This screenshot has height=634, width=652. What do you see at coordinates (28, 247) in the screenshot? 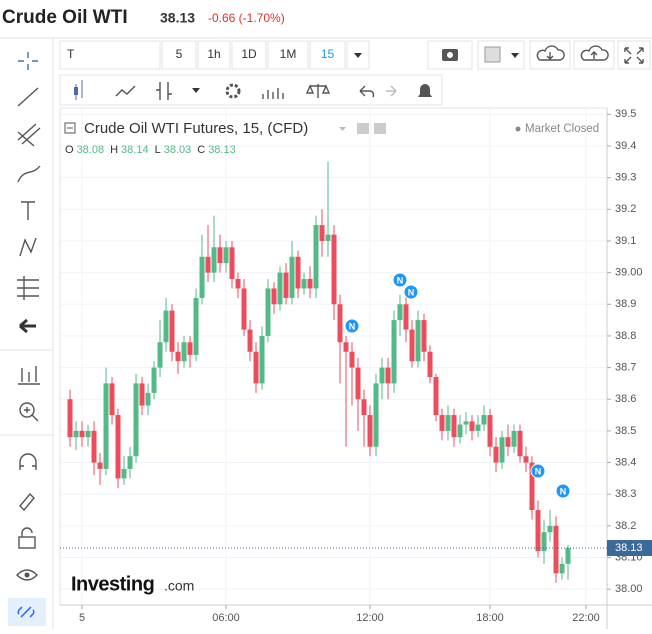
I see `pattern-tool` at bounding box center [28, 247].